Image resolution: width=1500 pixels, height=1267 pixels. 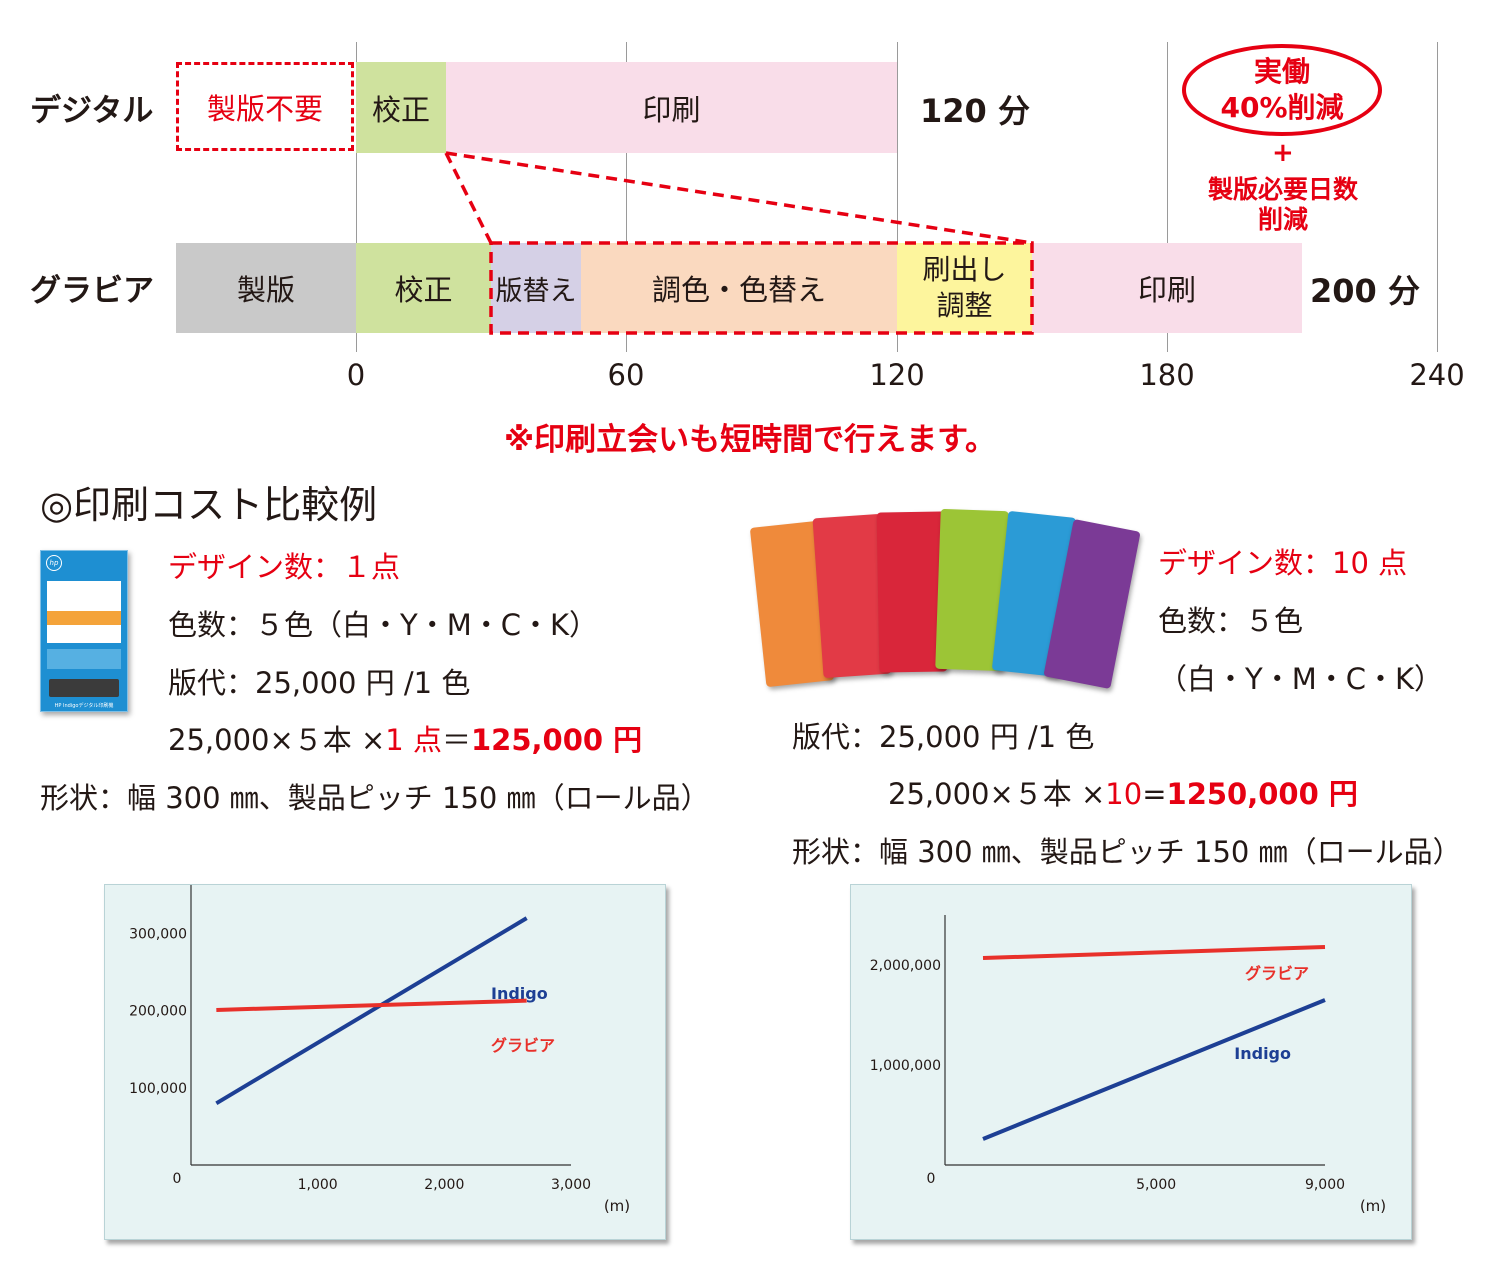 I want to click on segment-plate-change: 版替え, so click(x=536, y=288).